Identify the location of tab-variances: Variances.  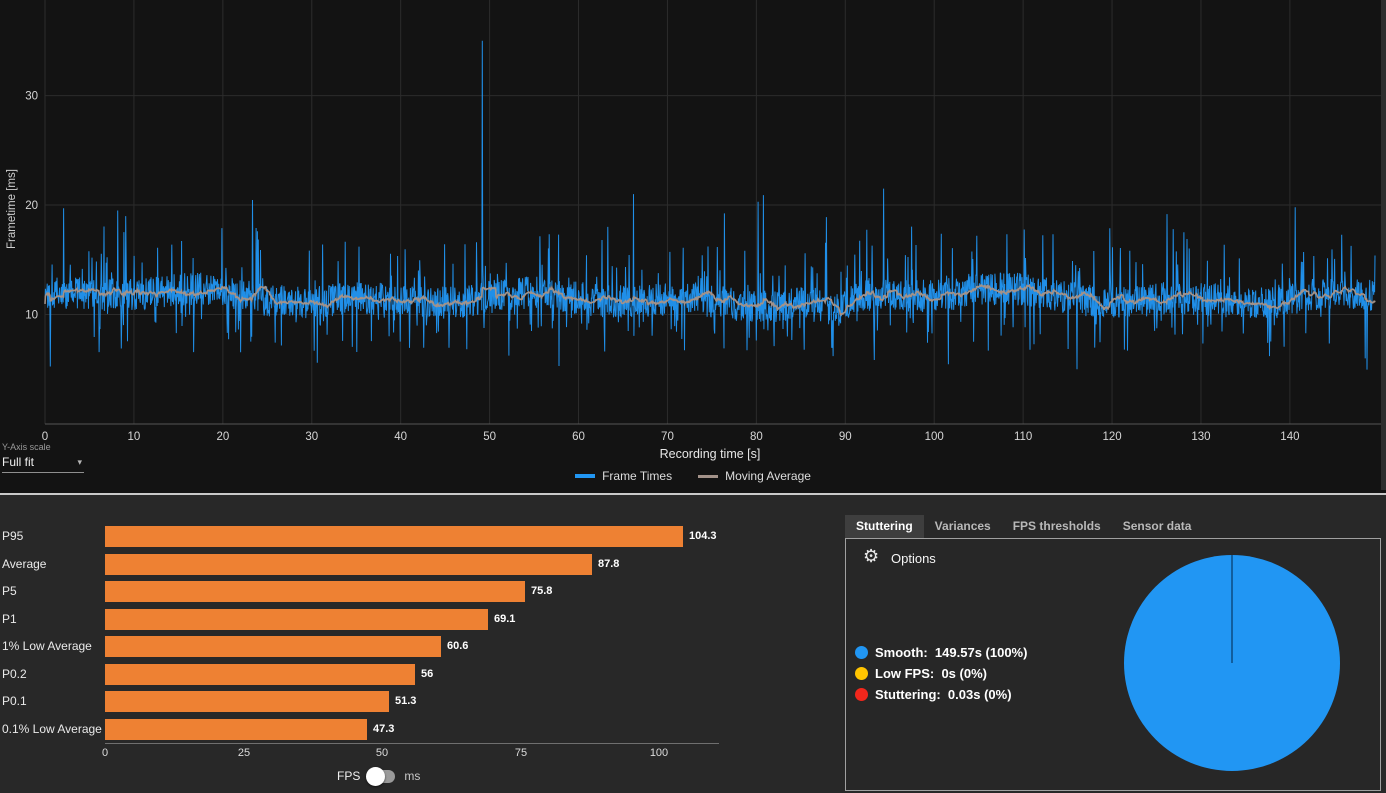
(962, 526).